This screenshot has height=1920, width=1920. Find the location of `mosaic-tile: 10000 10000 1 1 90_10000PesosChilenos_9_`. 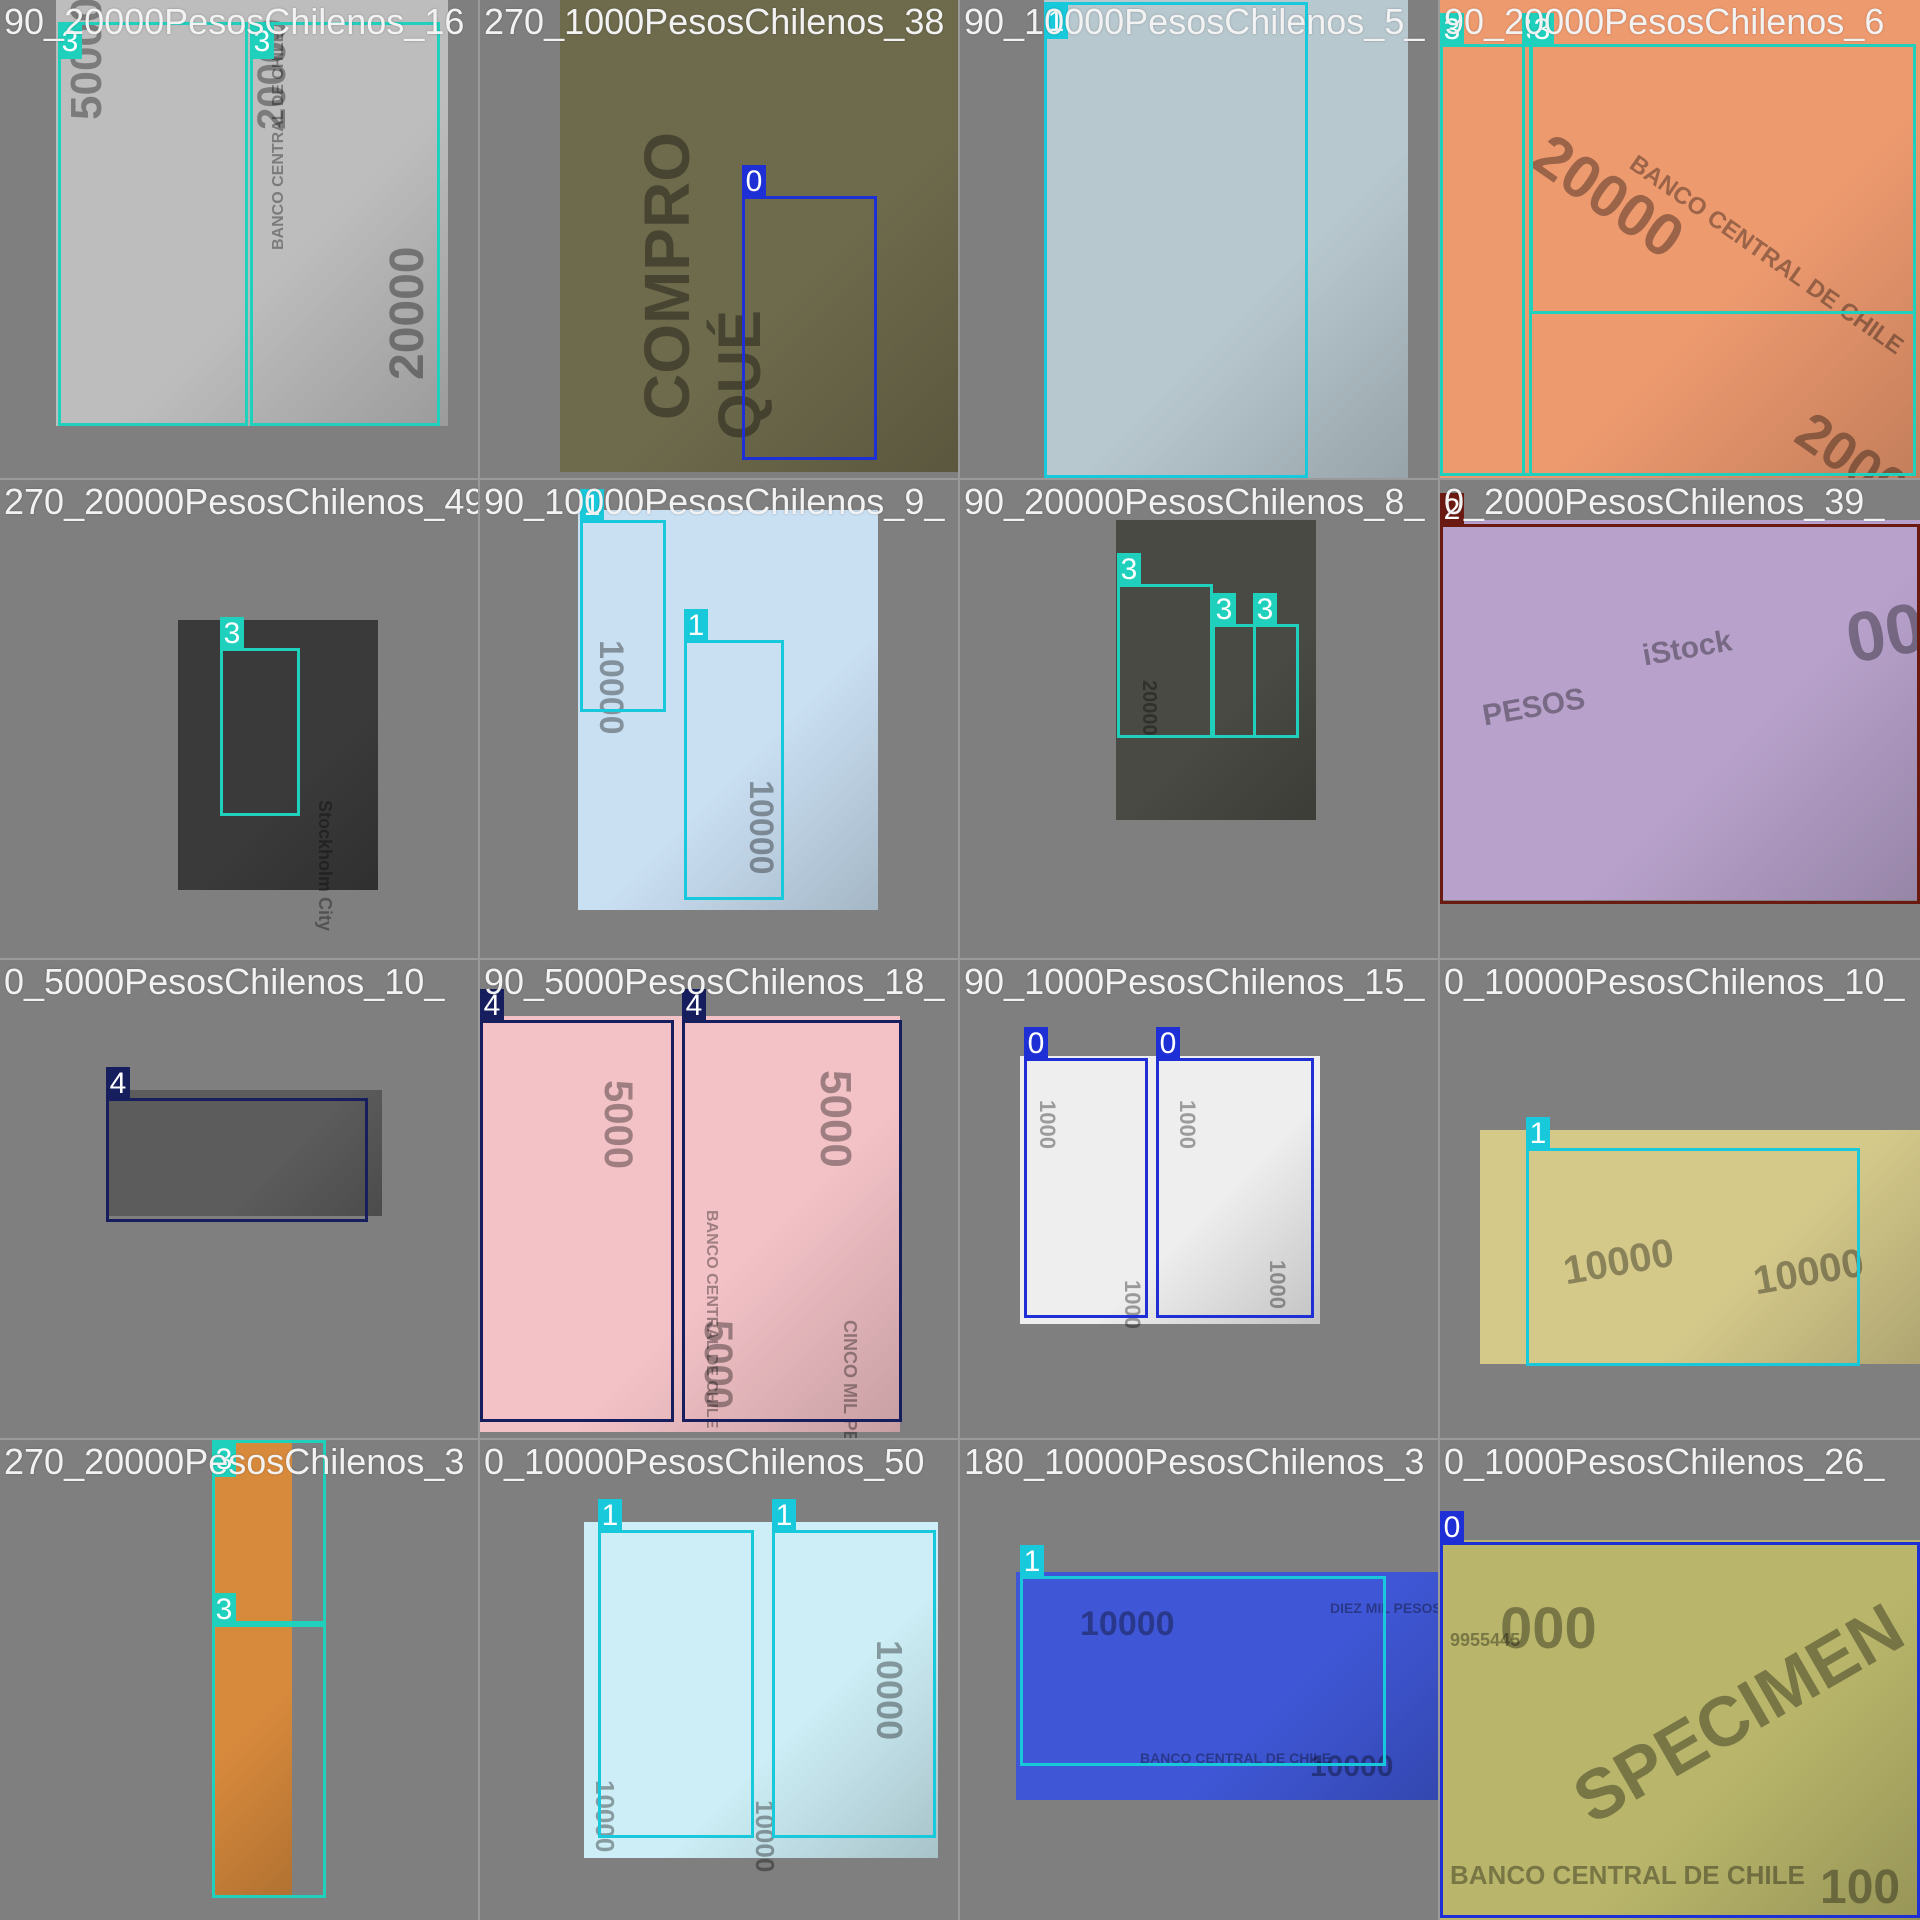

mosaic-tile: 10000 10000 1 1 90_10000PesosChilenos_9_ is located at coordinates (720, 720).